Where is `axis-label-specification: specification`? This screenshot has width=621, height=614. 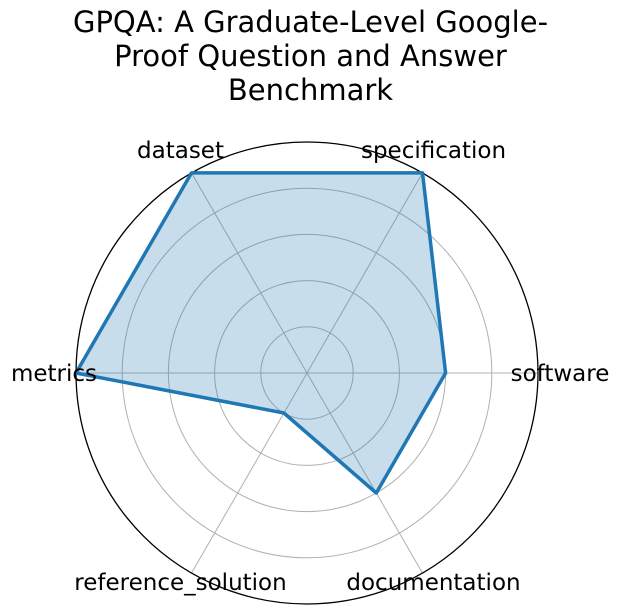
axis-label-specification: specification is located at coordinates (433, 151).